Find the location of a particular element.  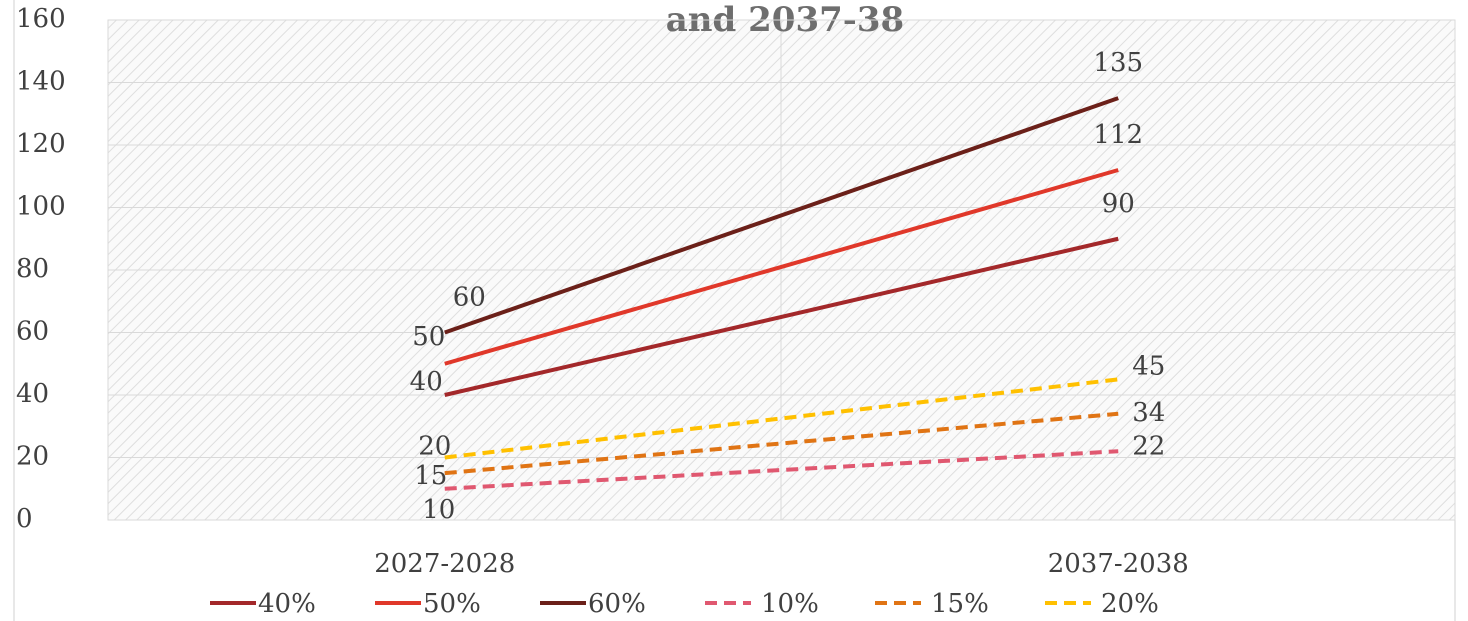

data-label: 60 is located at coordinates (469, 298).